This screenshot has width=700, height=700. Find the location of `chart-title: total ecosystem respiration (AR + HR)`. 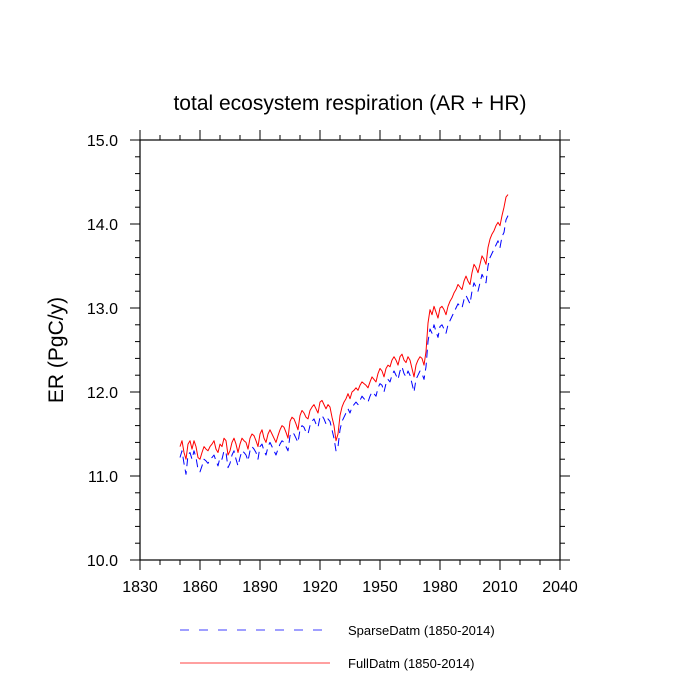

chart-title: total ecosystem respiration (AR + HR) is located at coordinates (349, 103).